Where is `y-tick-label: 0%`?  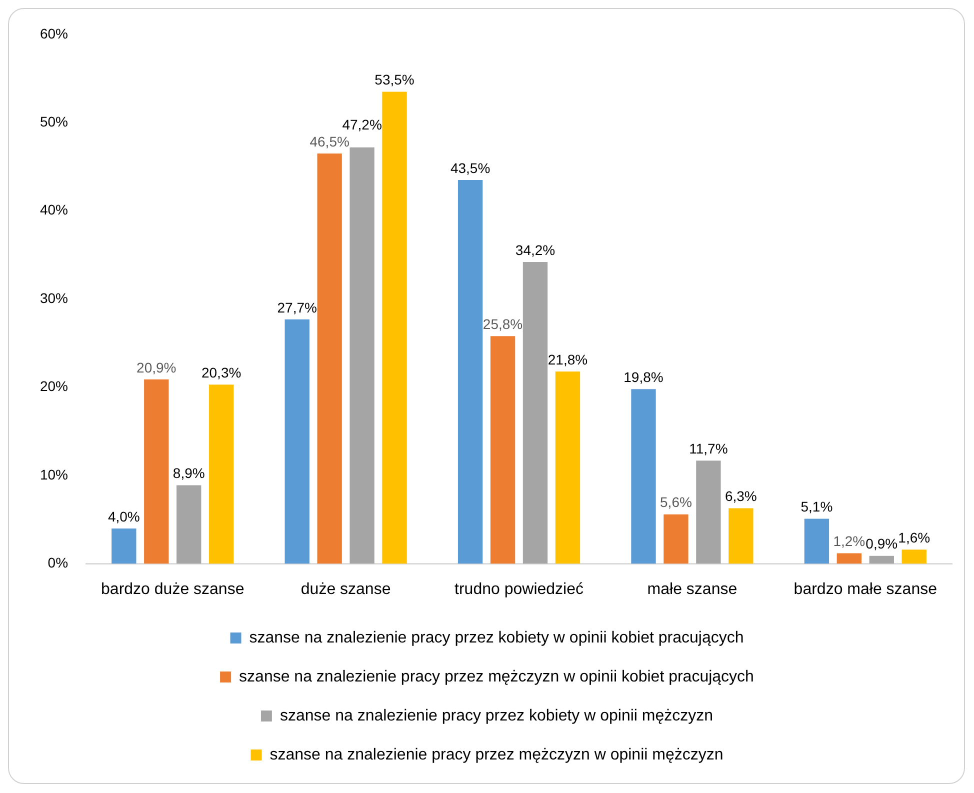 y-tick-label: 0% is located at coordinates (58, 562).